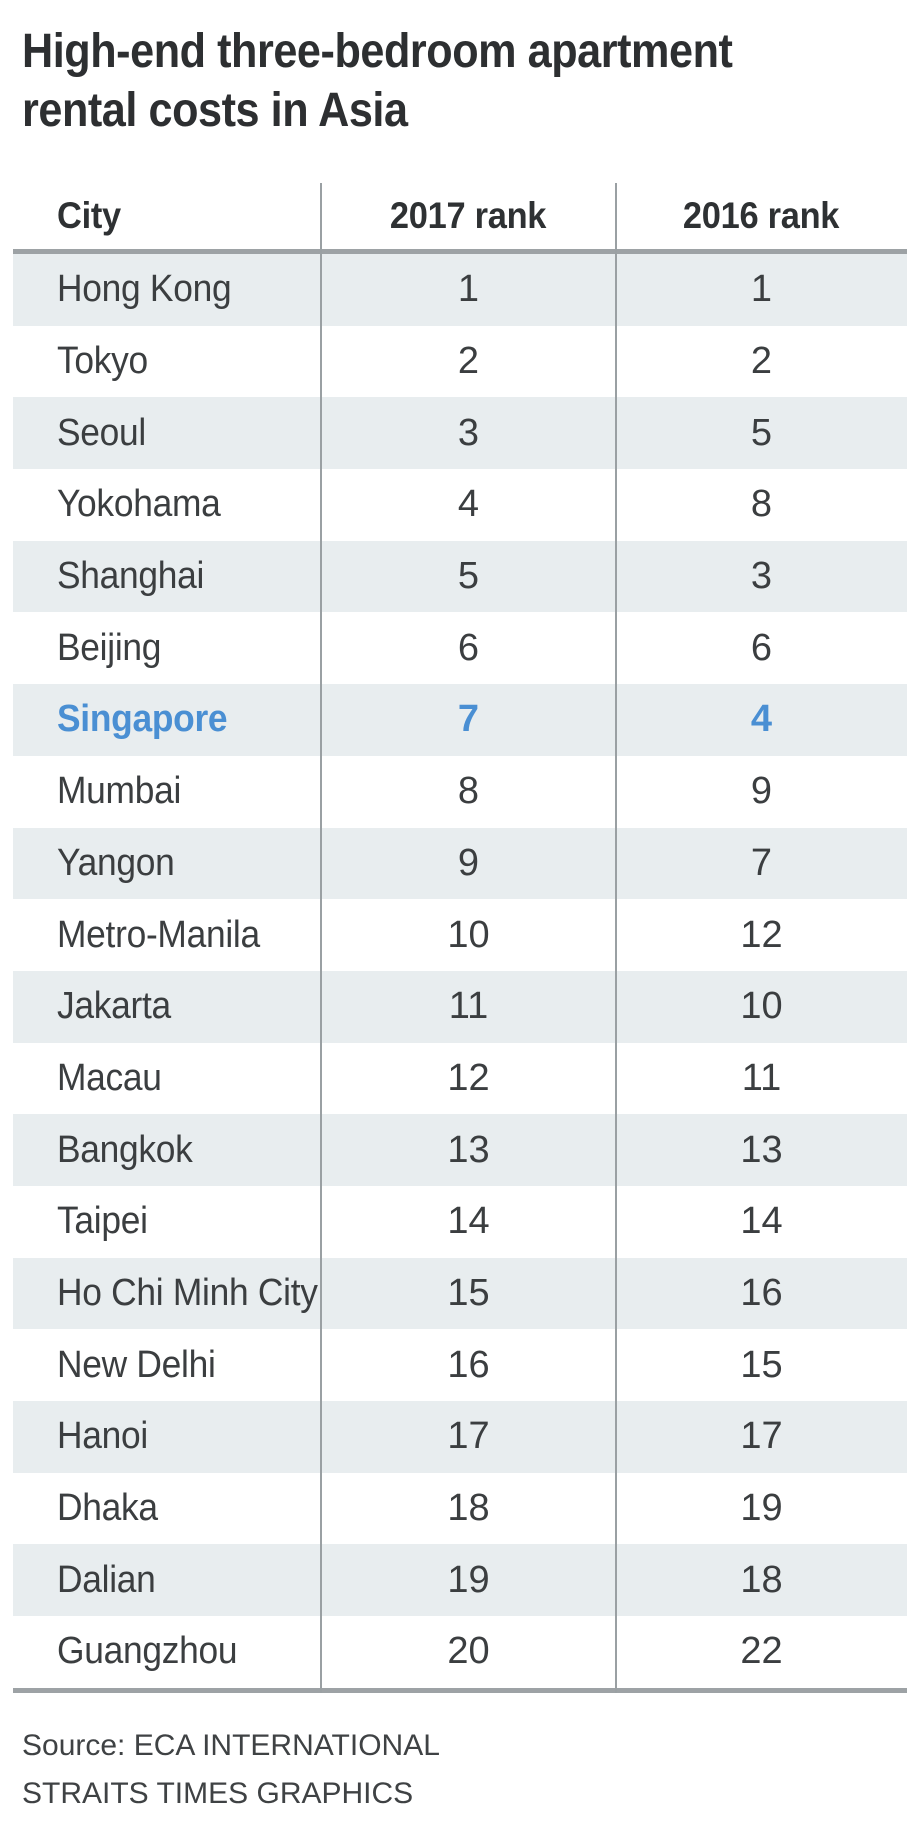 The image size is (920, 1836). I want to click on city-cell: Bangkok, so click(167, 1150).